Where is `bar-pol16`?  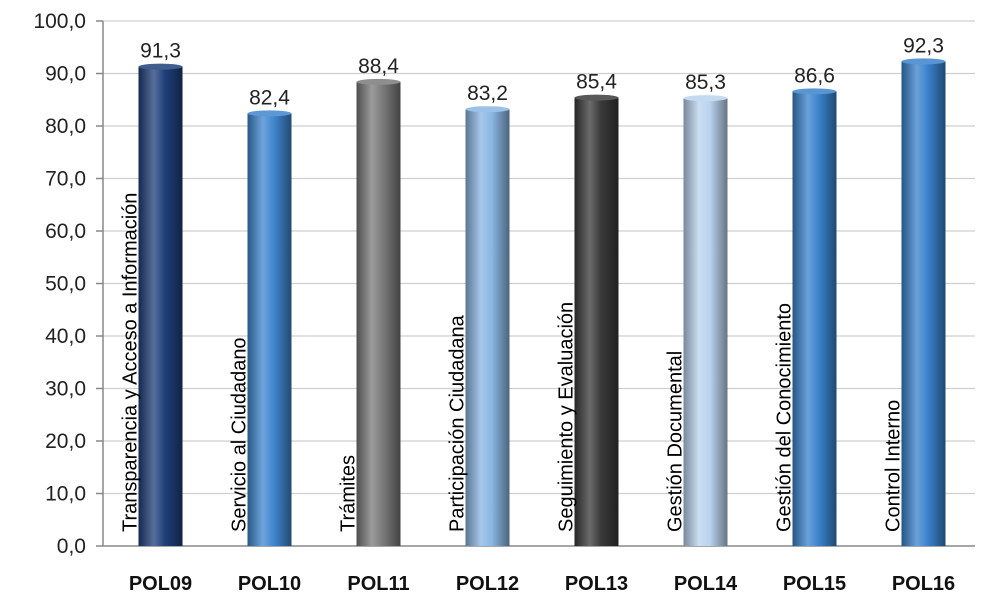 bar-pol16 is located at coordinates (923, 304).